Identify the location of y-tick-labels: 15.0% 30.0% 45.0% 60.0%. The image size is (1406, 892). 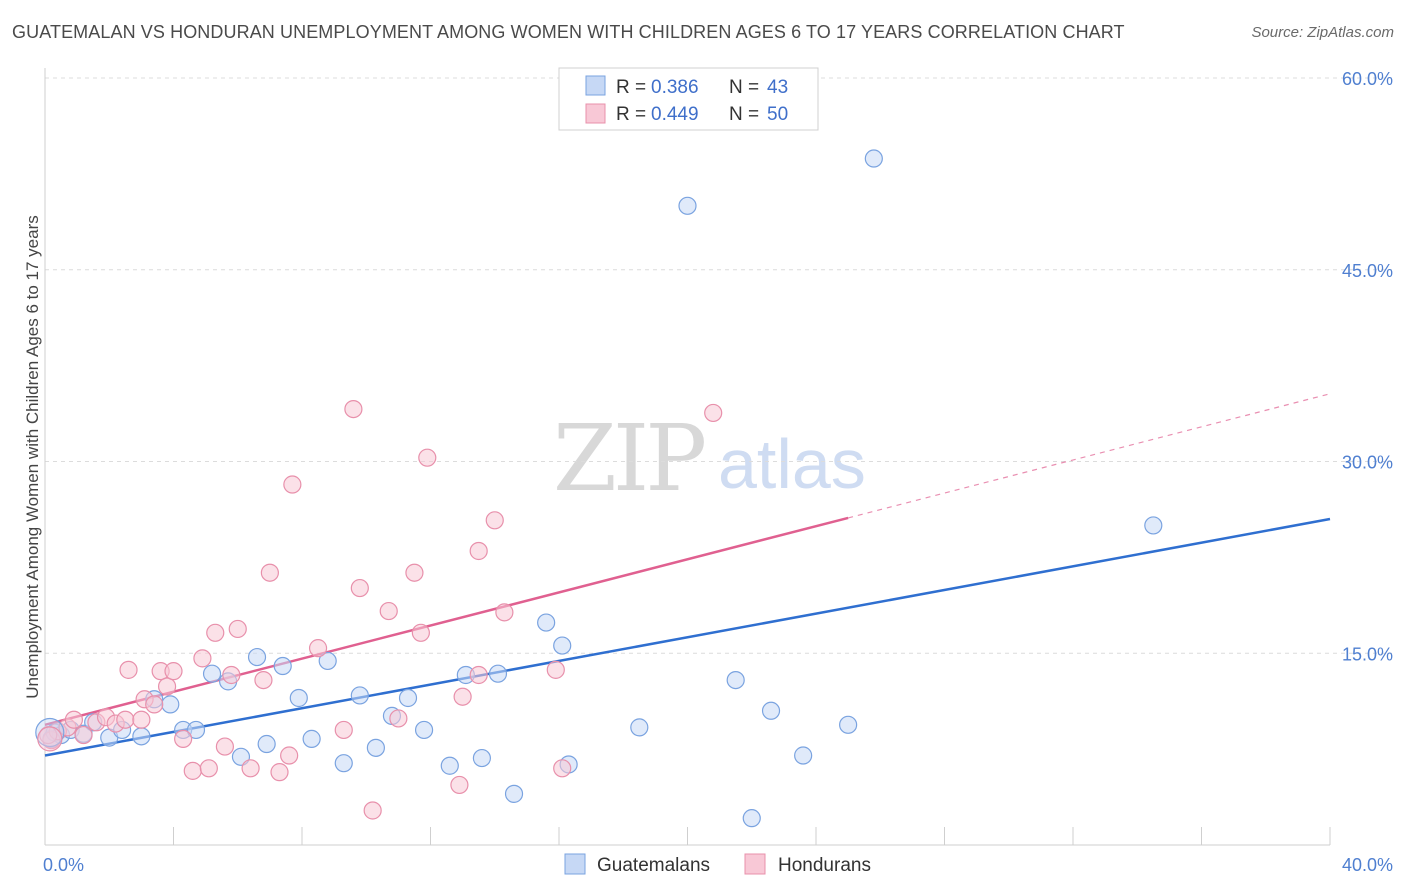
(1367, 366).